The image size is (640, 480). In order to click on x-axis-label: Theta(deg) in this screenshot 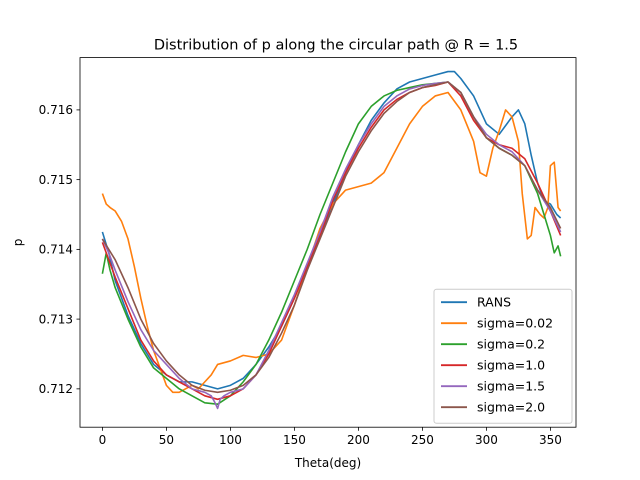, I will do `click(327, 463)`.